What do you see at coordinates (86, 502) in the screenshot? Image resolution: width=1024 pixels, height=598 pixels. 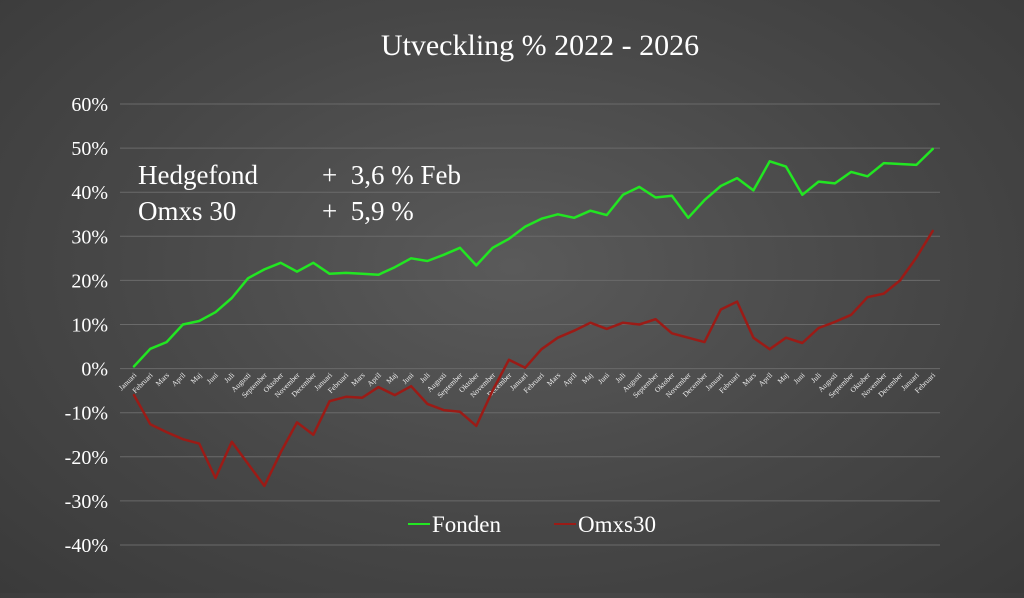 I see `y-tick-label: -30%` at bounding box center [86, 502].